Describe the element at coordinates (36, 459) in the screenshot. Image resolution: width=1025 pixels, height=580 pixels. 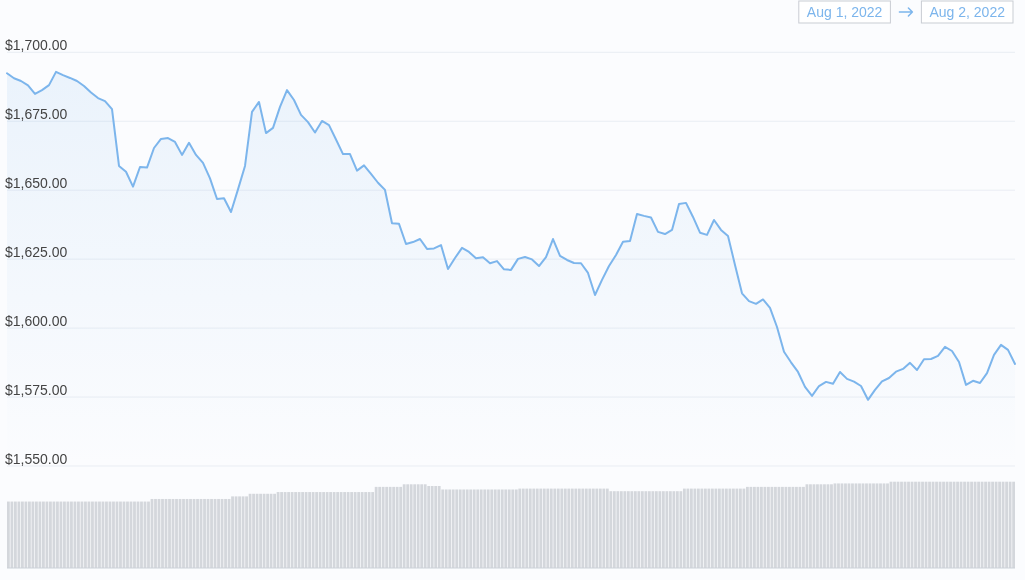
I see `y-tick-label: $1,550.00` at that location.